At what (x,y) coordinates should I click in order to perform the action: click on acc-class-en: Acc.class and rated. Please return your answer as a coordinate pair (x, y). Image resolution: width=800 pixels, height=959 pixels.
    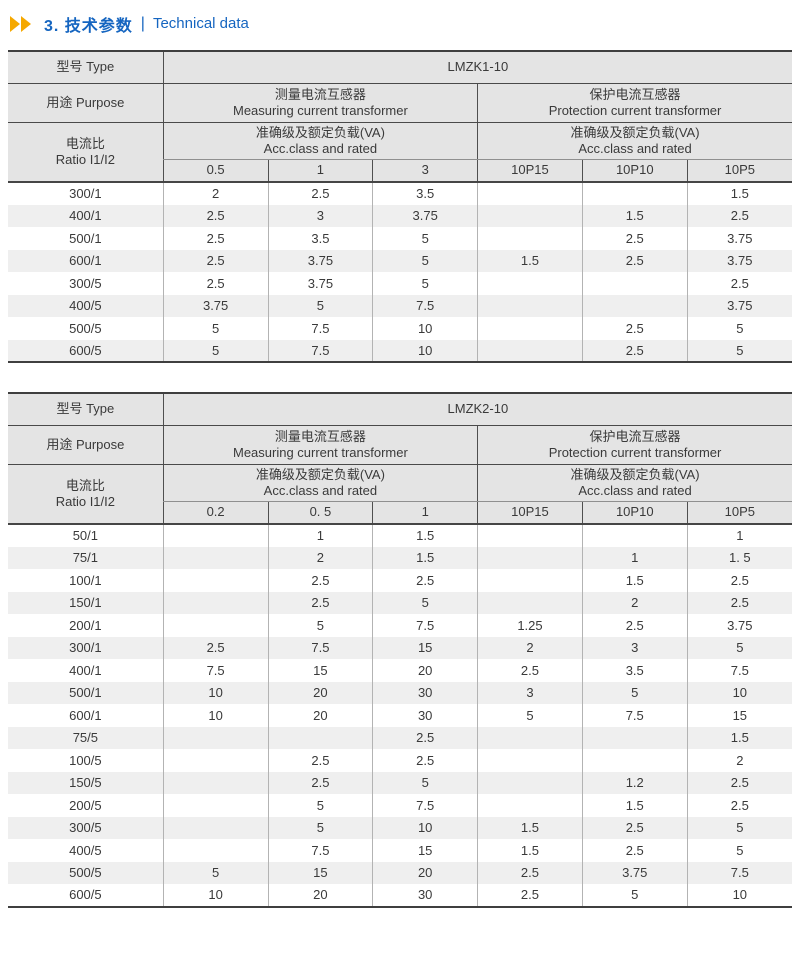
    Looking at the image, I should click on (635, 148).